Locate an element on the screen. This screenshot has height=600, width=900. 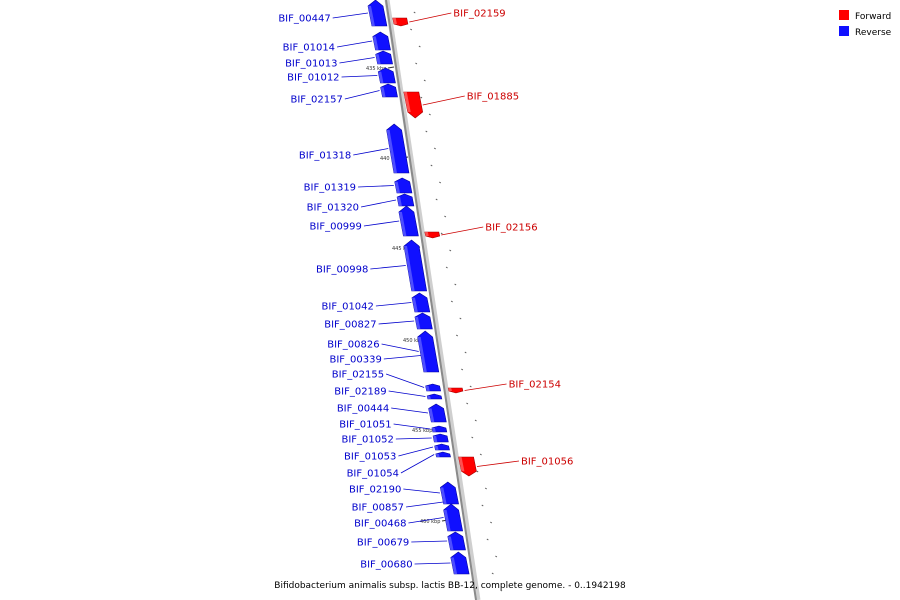
gene-label: BIF_01319 is located at coordinates (330, 188).